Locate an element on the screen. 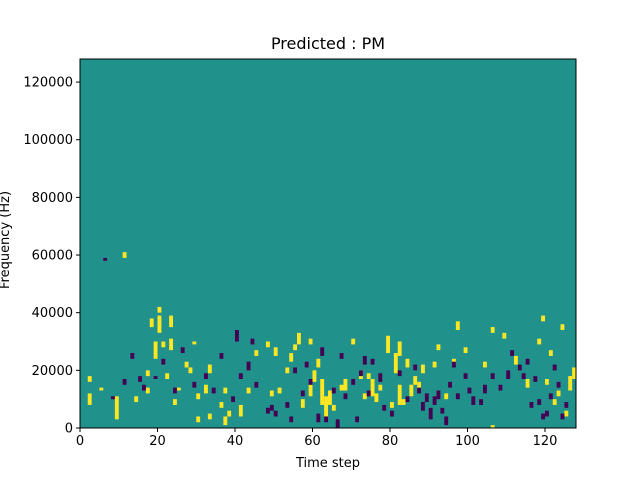 This screenshot has width=640, height=480. chart-title: Predicted : PM is located at coordinates (328, 43).